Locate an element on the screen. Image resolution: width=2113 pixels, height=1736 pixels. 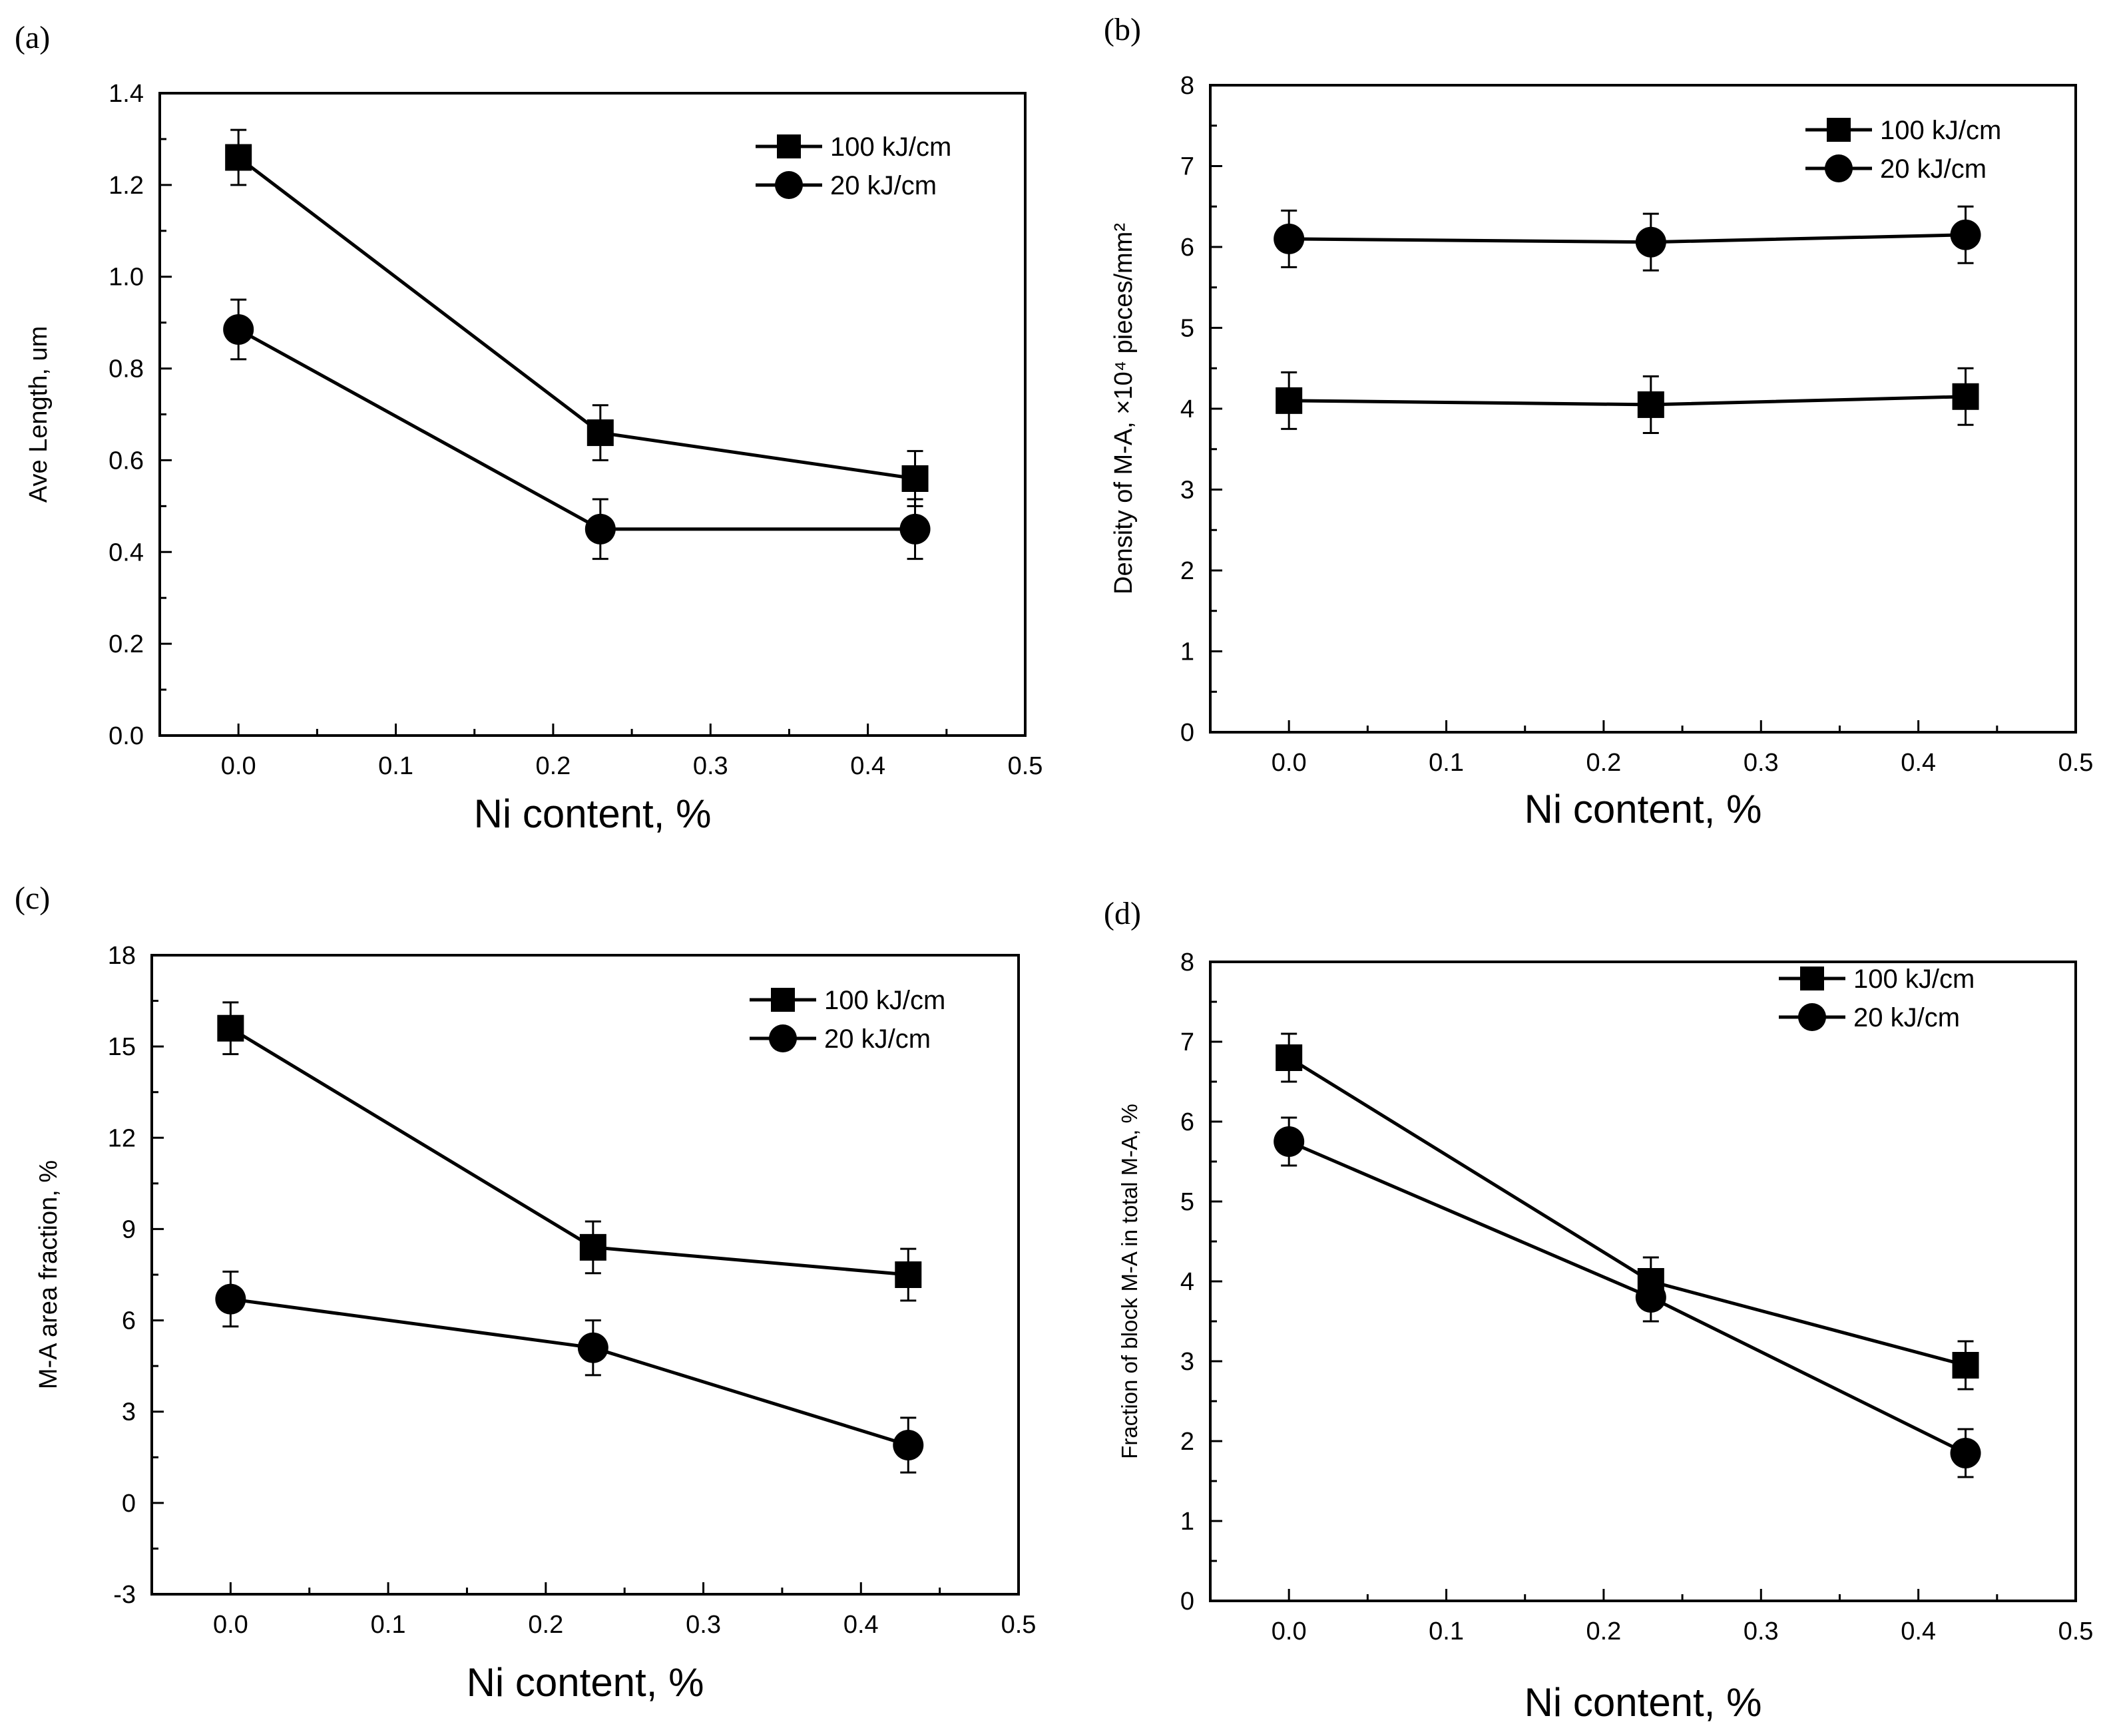
y-tick-label: 5 is located at coordinates (1187, 329).